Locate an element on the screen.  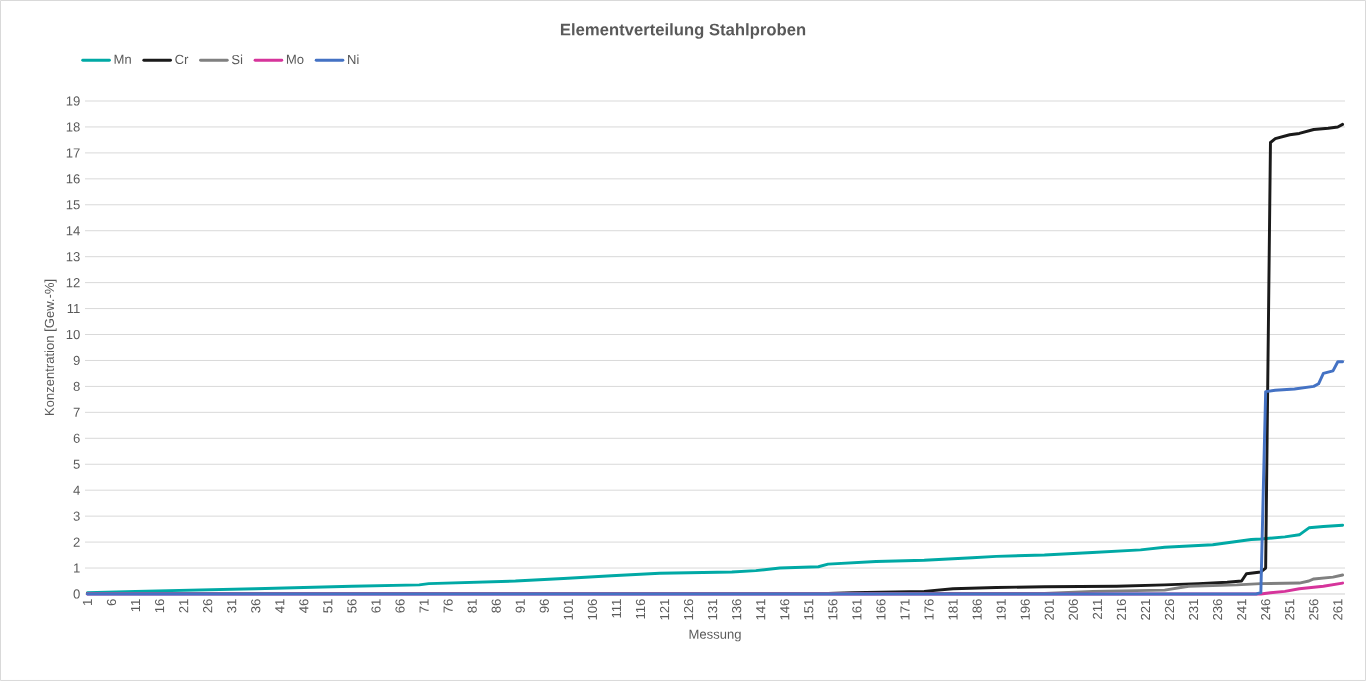
y-tick-label: 3 is located at coordinates (76, 516).